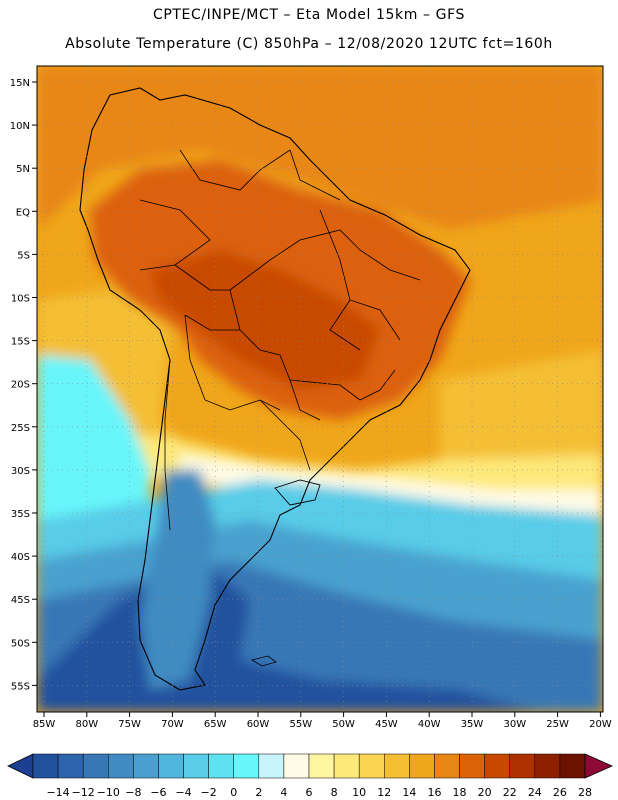 Image resolution: width=618 pixels, height=800 pixels. Describe the element at coordinates (309, 792) in the screenshot. I see `colorbar-label: 6` at that location.